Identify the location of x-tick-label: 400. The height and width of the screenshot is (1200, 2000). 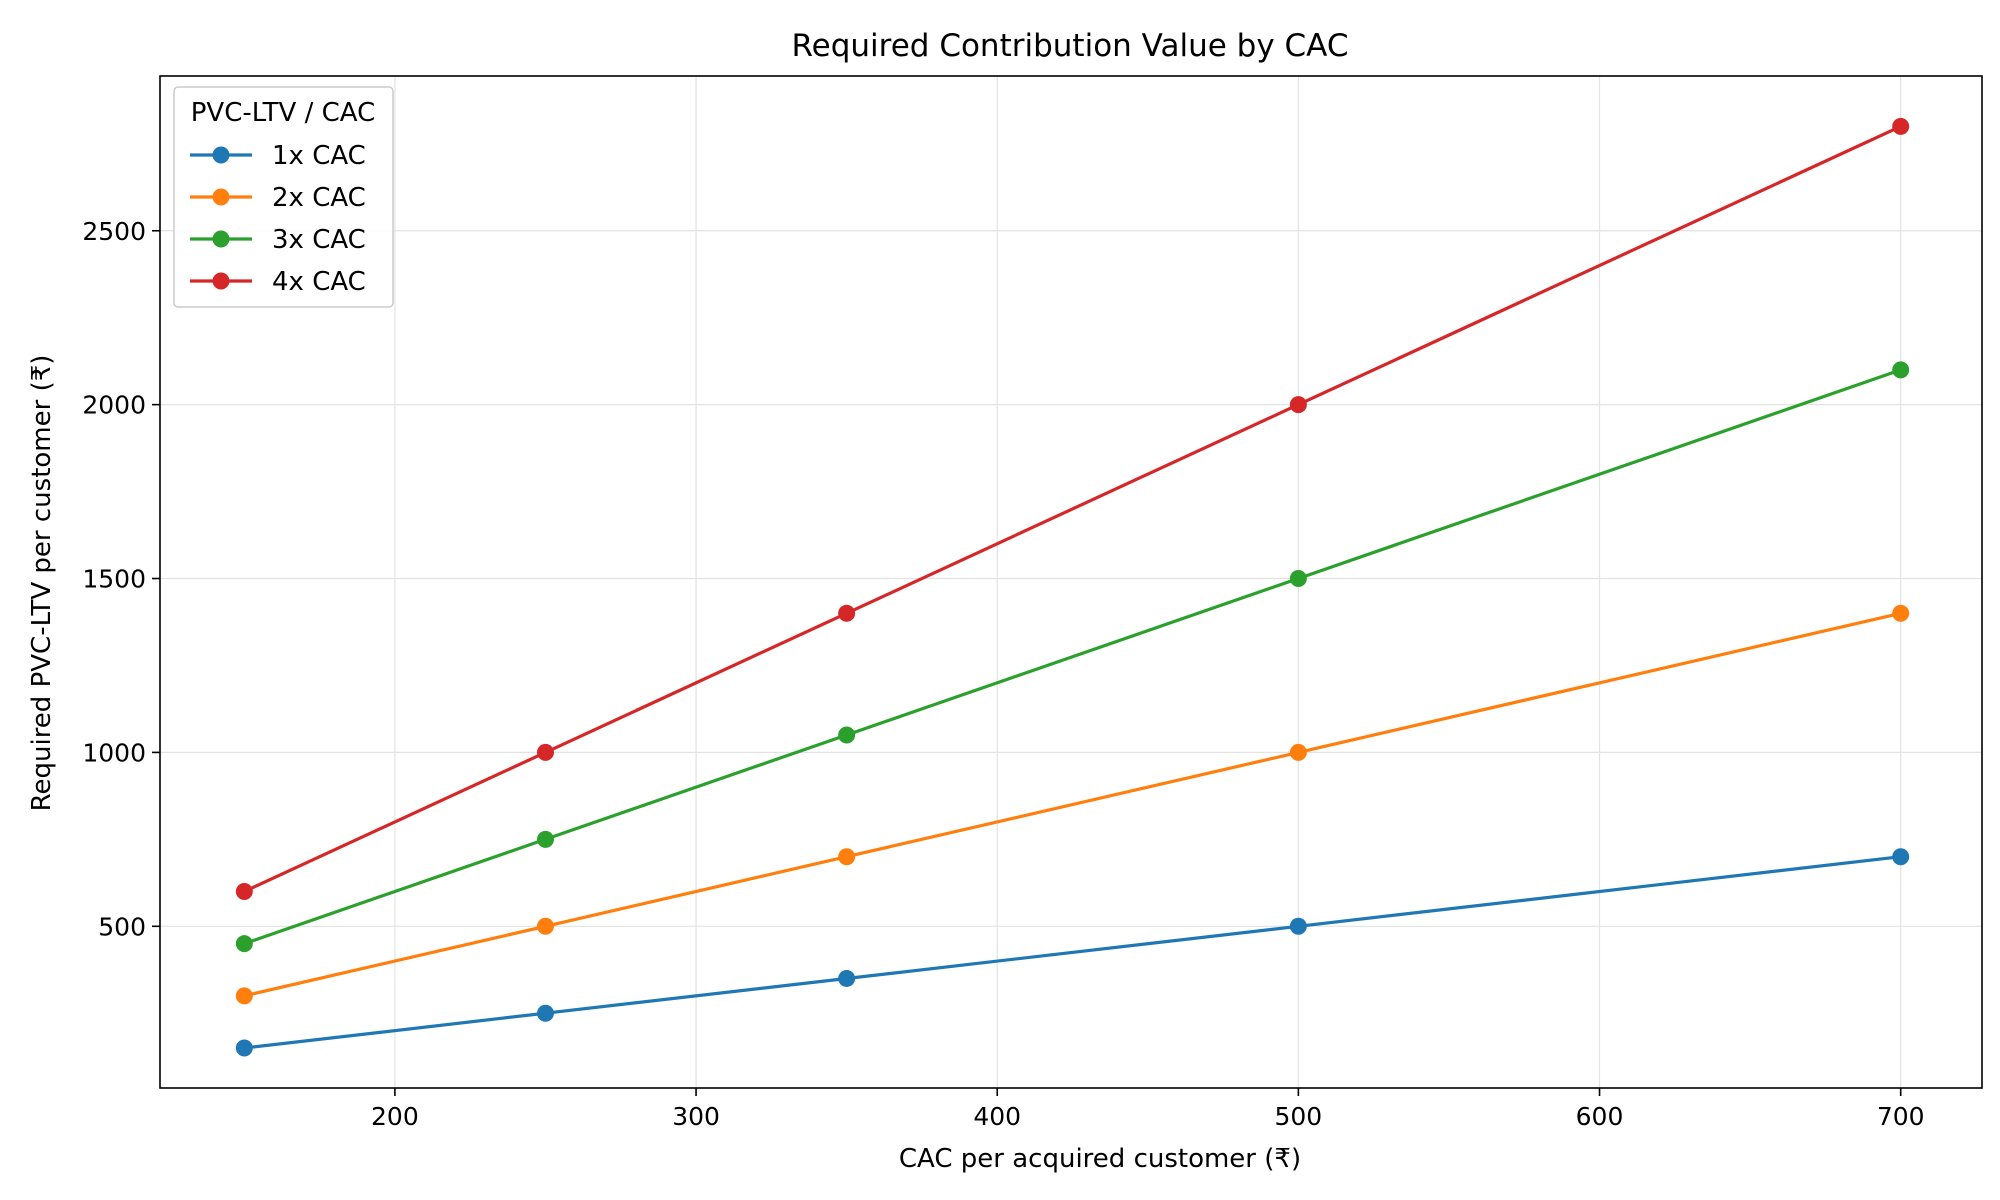
(997, 1116).